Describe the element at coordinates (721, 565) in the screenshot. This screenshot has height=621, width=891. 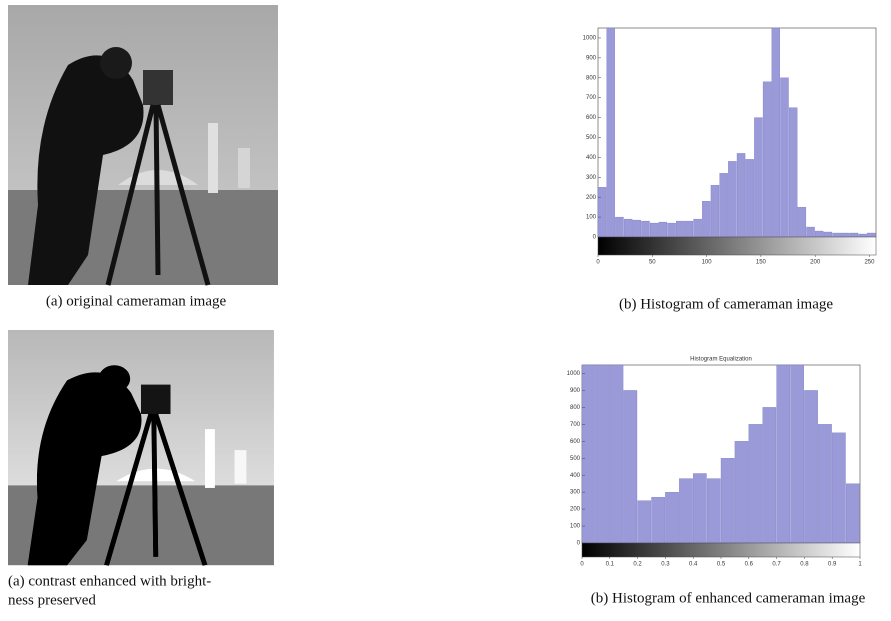
I see `x-tick-label: 0.5` at that location.